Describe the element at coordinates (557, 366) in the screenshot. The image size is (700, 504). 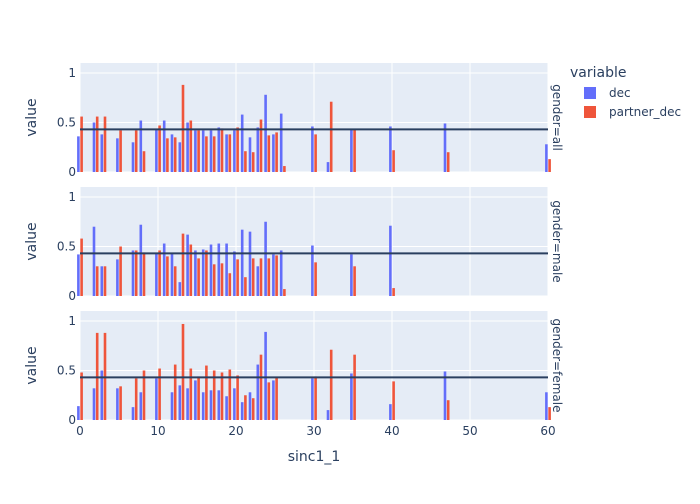
I see `facet-label: gender=female` at that location.